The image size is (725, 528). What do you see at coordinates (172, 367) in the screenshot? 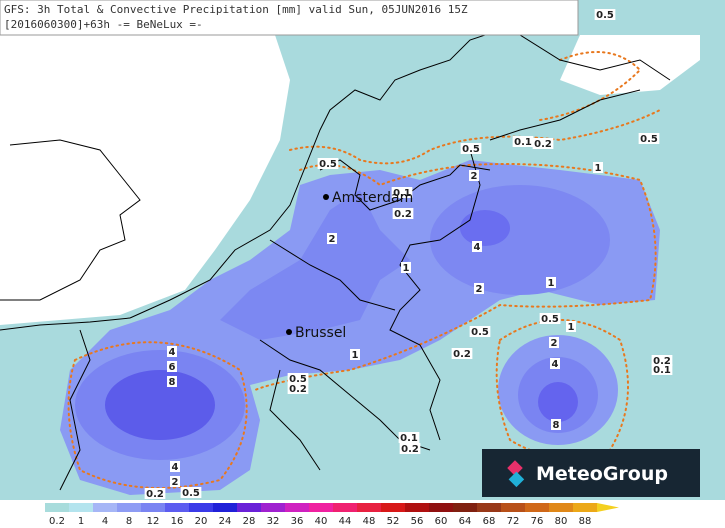
I see `contour-label-text: 6` at bounding box center [172, 367].